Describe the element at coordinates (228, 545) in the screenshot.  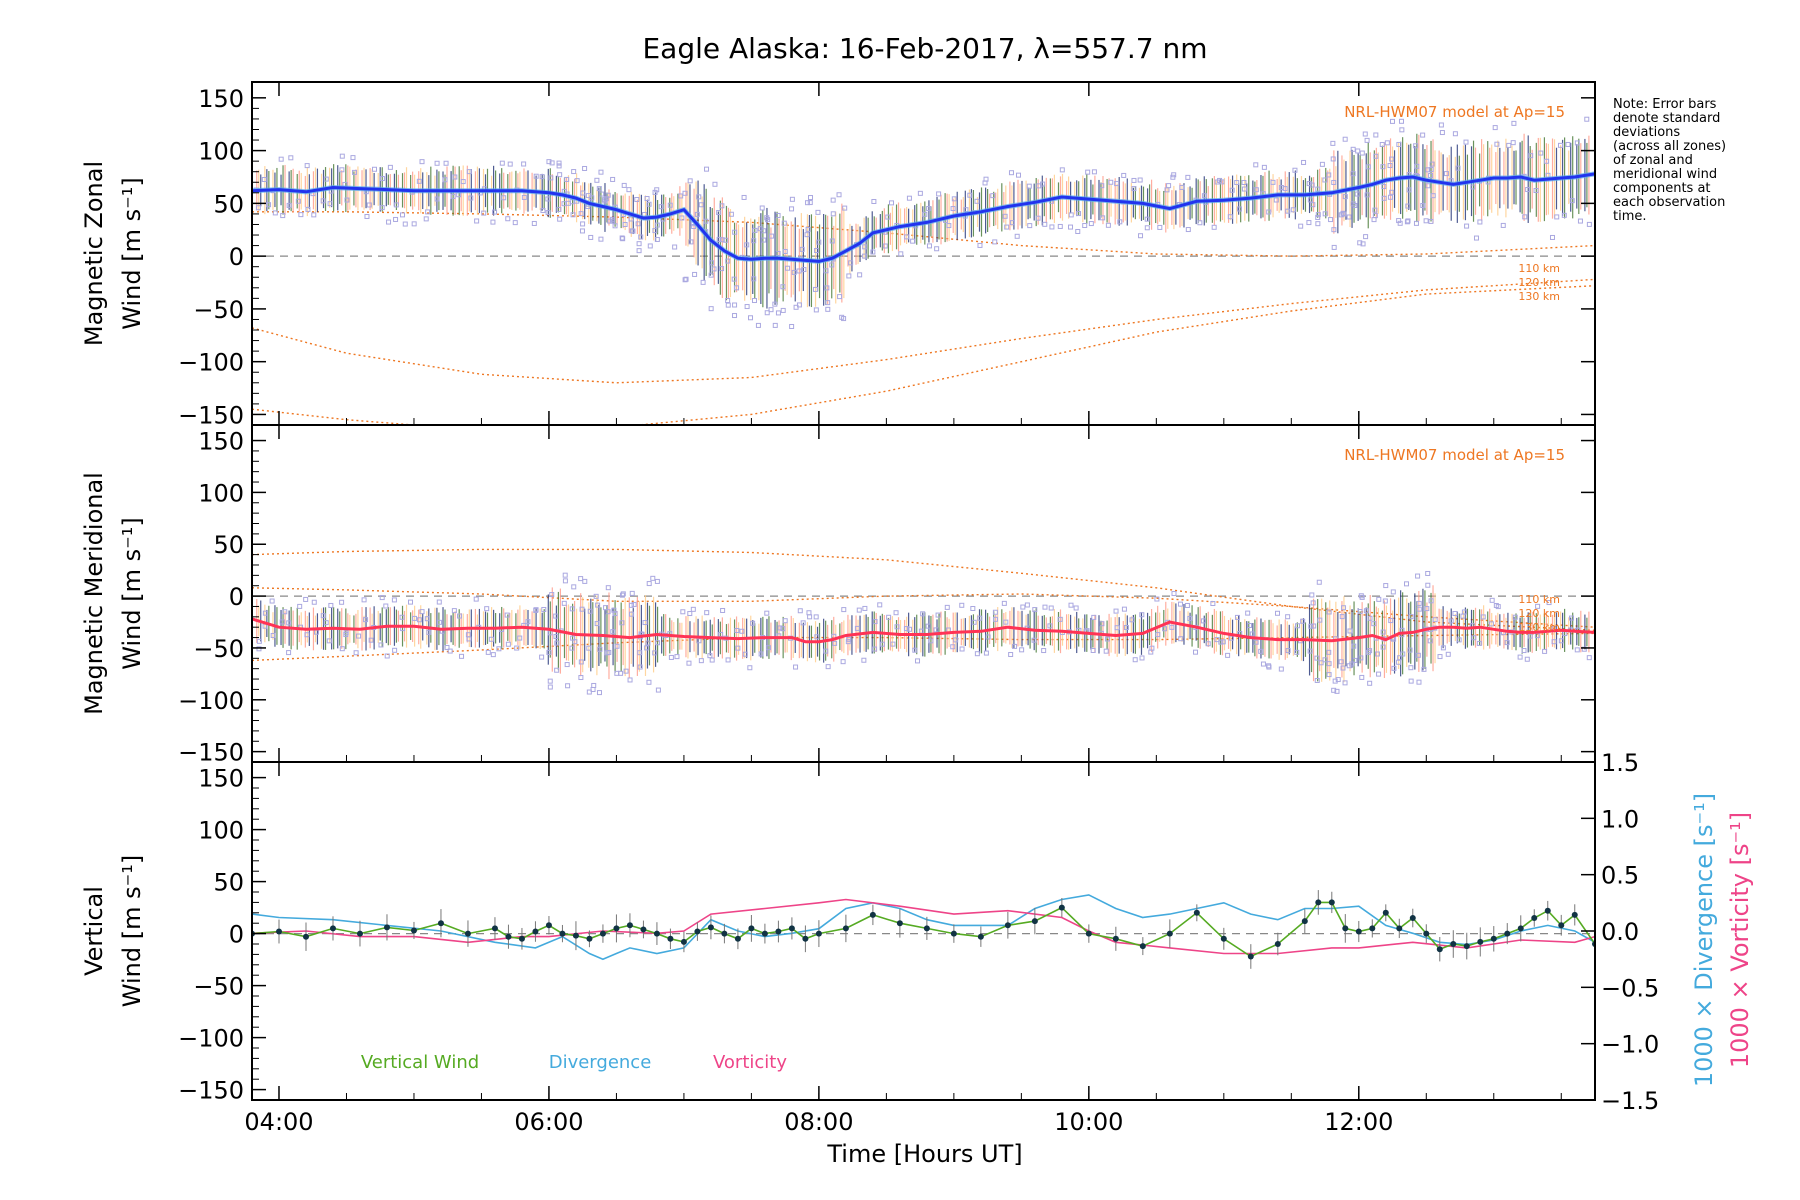
I see `y-tick-label: 50` at that location.